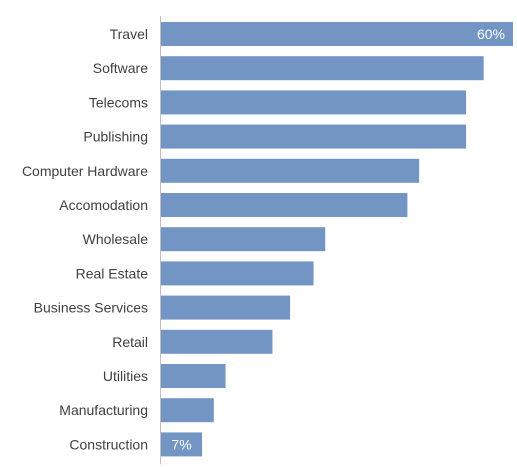  What do you see at coordinates (237, 273) in the screenshot?
I see `bar-real-estate` at bounding box center [237, 273].